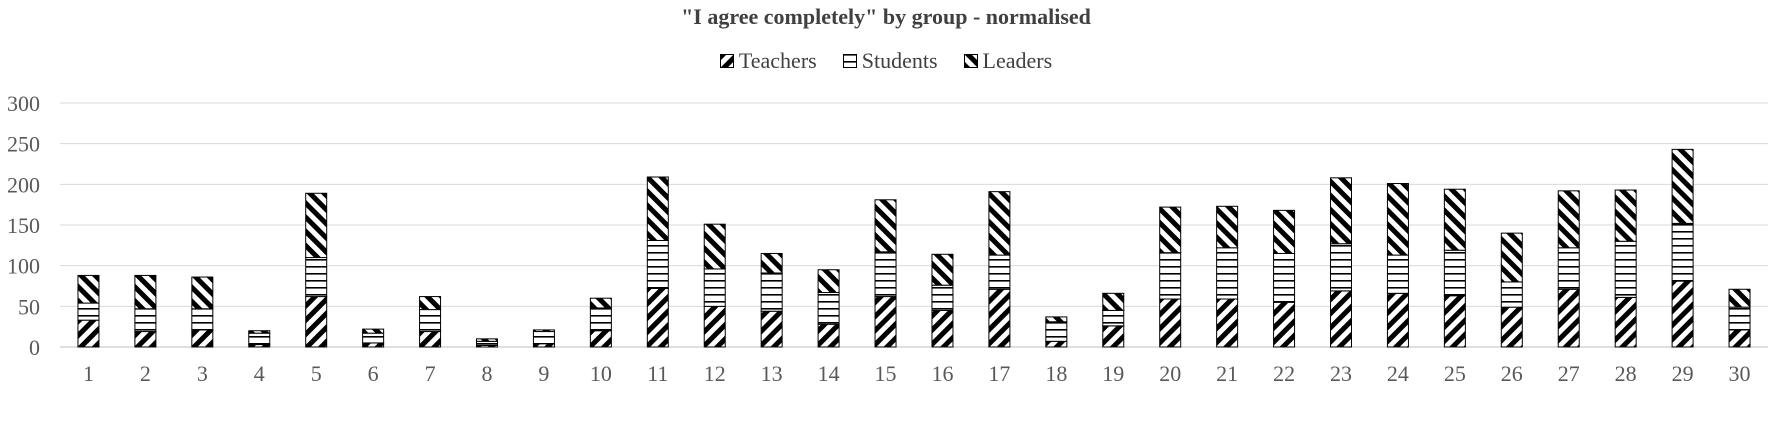 This screenshot has height=438, width=1772. I want to click on x-tick-label: 23, so click(1341, 373).